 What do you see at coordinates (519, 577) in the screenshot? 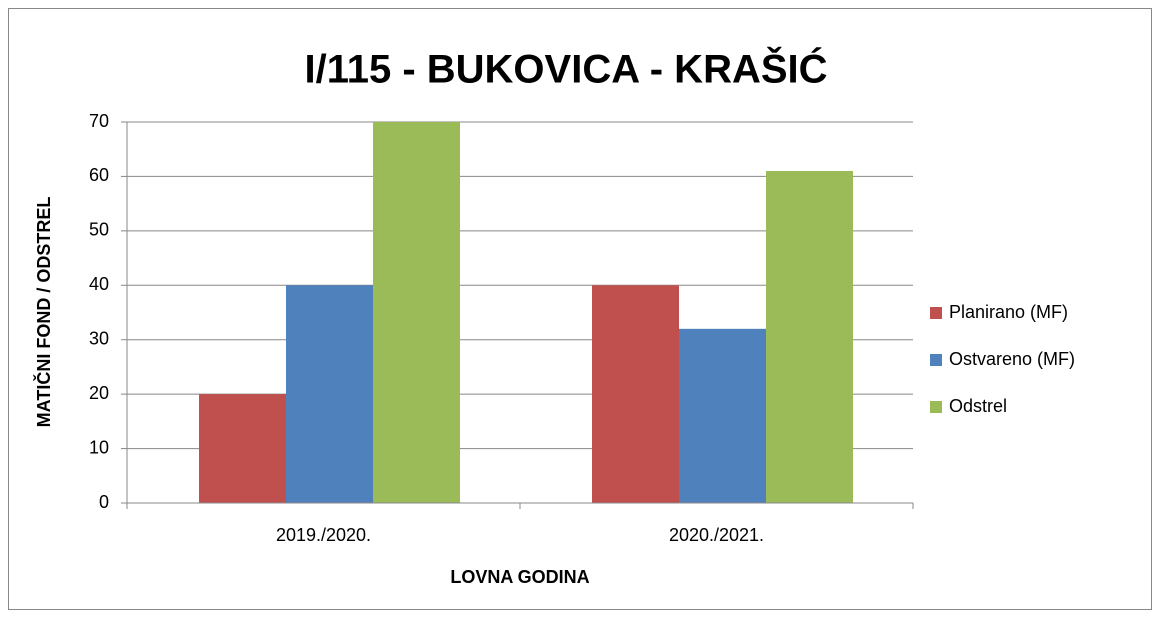
I see `x-axis-label: LOVNA GODINA` at bounding box center [519, 577].